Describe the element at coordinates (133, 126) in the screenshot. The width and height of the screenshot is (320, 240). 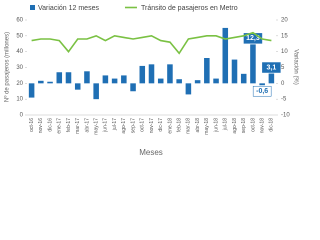
I see `x-tick-label: sep-17` at that location.